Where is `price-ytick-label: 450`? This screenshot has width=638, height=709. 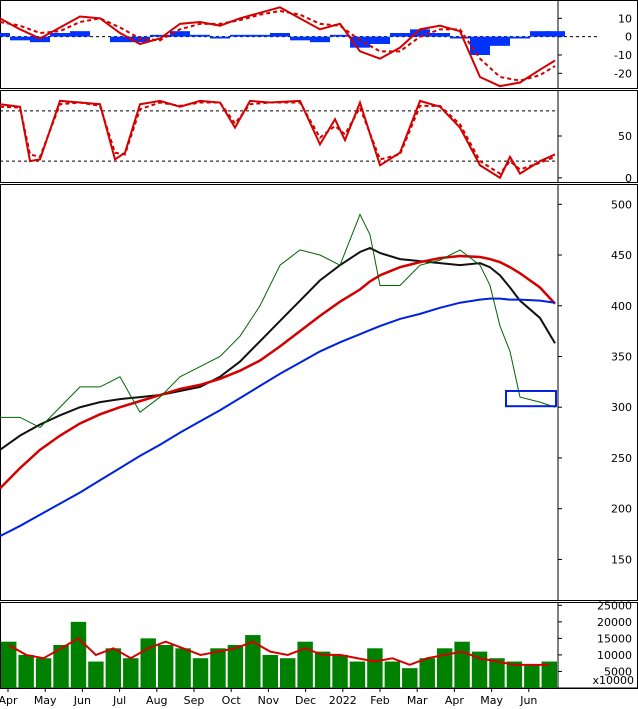 price-ytick-label: 450 is located at coordinates (621, 255).